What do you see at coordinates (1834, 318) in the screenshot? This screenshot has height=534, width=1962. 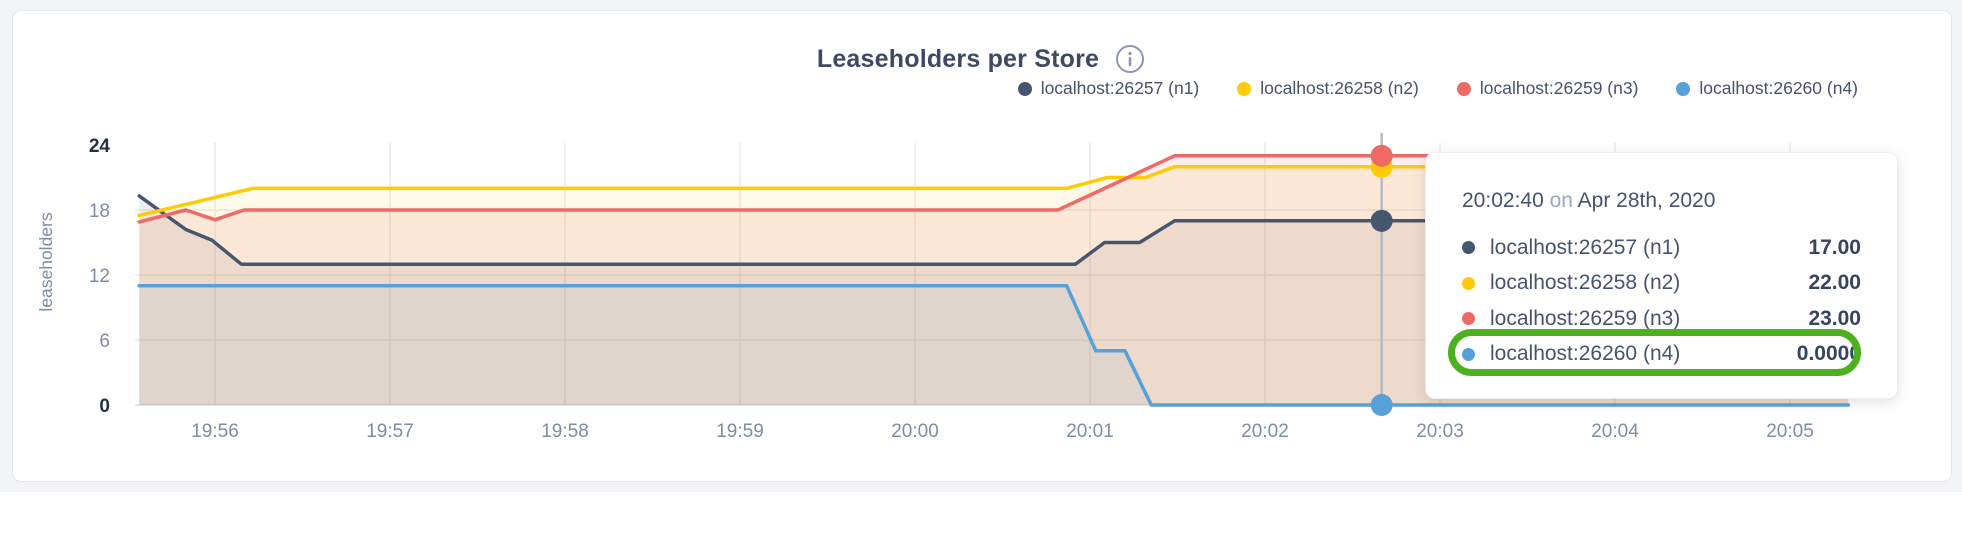 I see `tooltip-series-value: 23.00` at bounding box center [1834, 318].